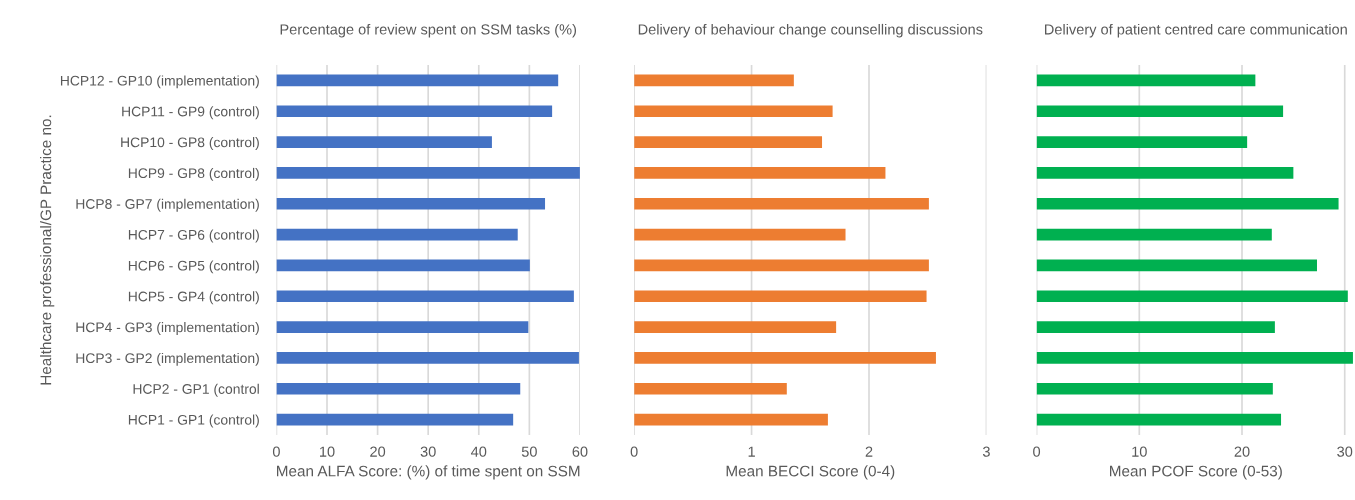  What do you see at coordinates (193, 236) in the screenshot?
I see `y-tick-label: HCP7 - GP6 (control)` at bounding box center [193, 236].